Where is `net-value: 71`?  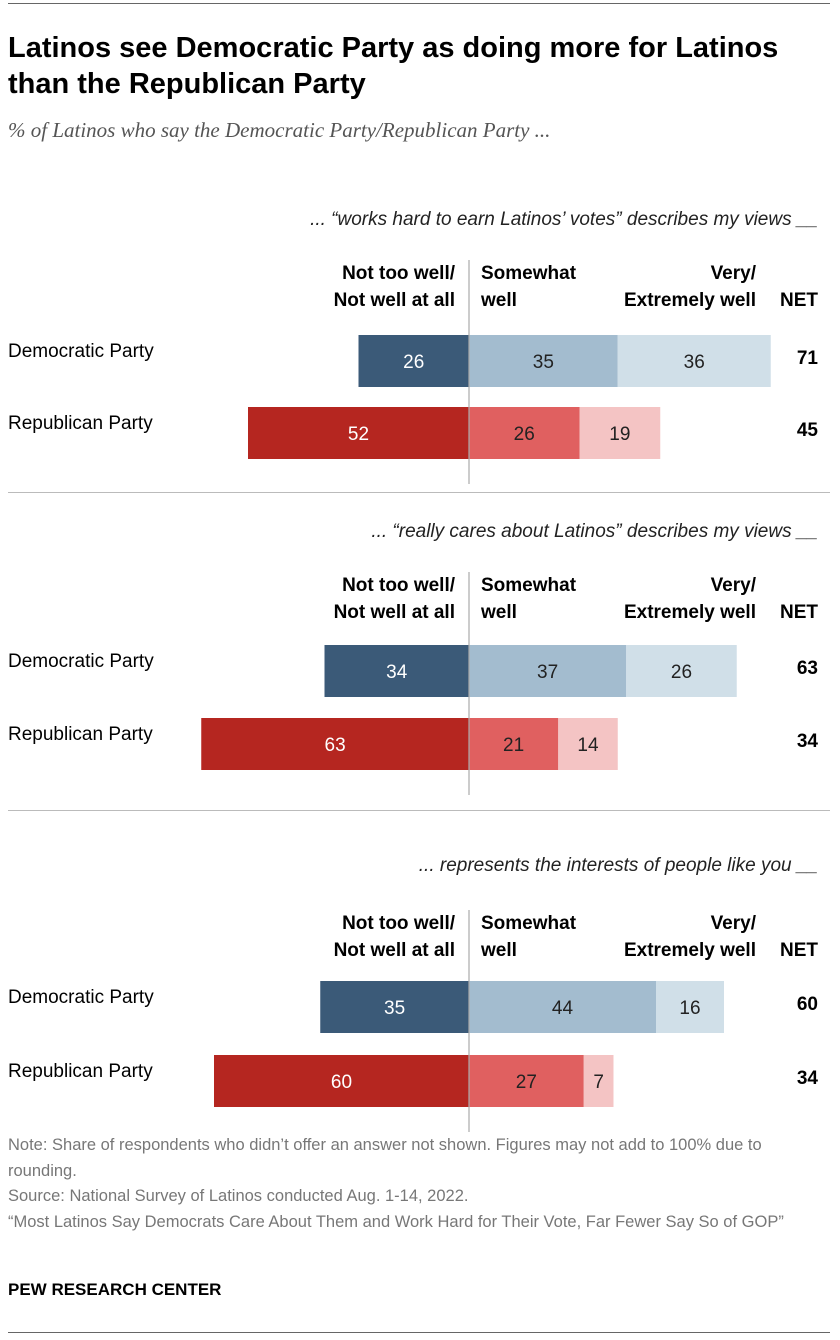 net-value: 71 is located at coordinates (807, 358).